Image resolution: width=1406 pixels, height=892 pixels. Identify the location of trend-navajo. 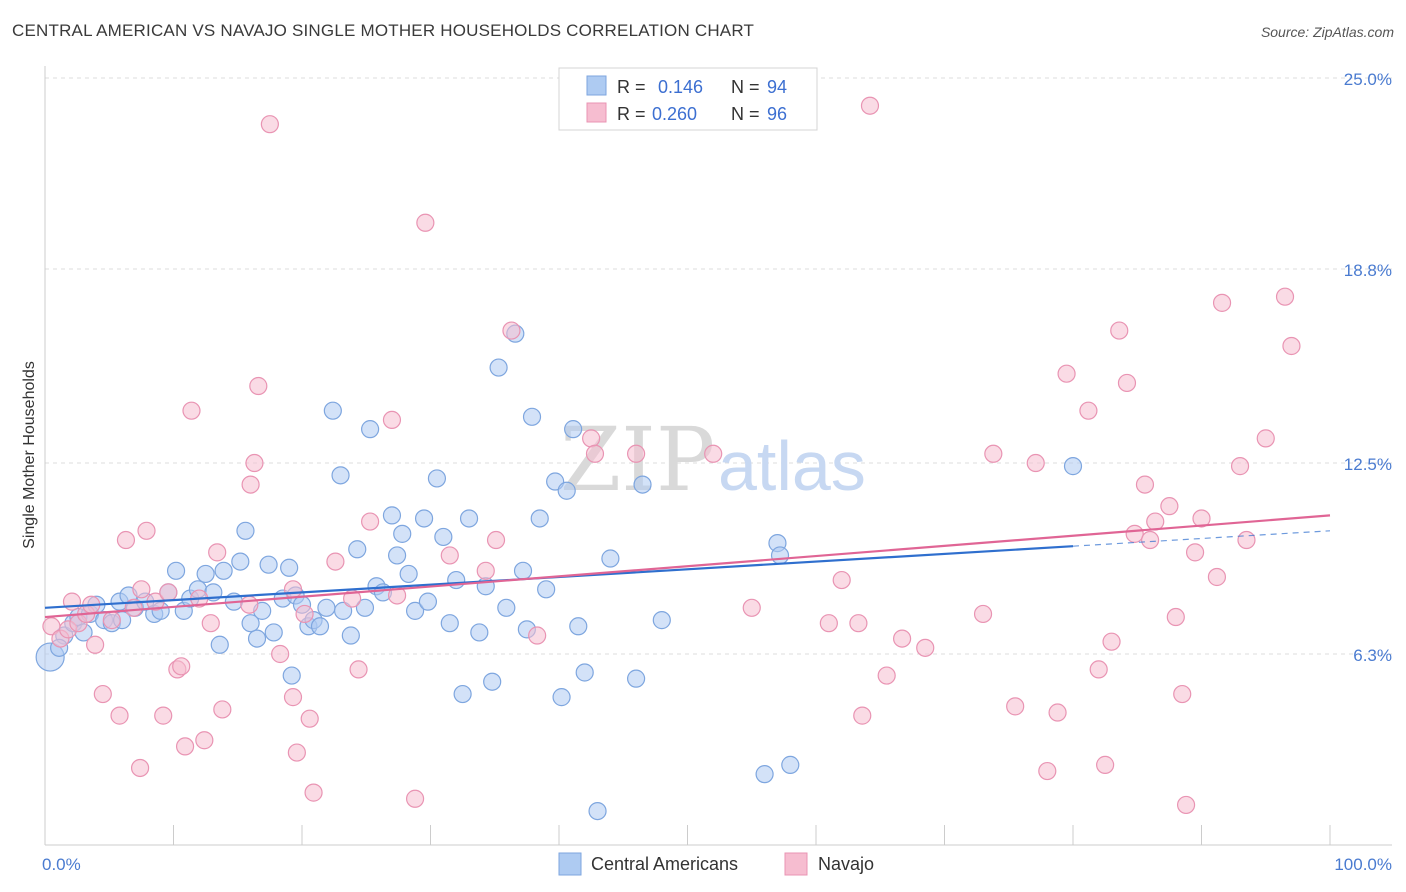
(687, 566).